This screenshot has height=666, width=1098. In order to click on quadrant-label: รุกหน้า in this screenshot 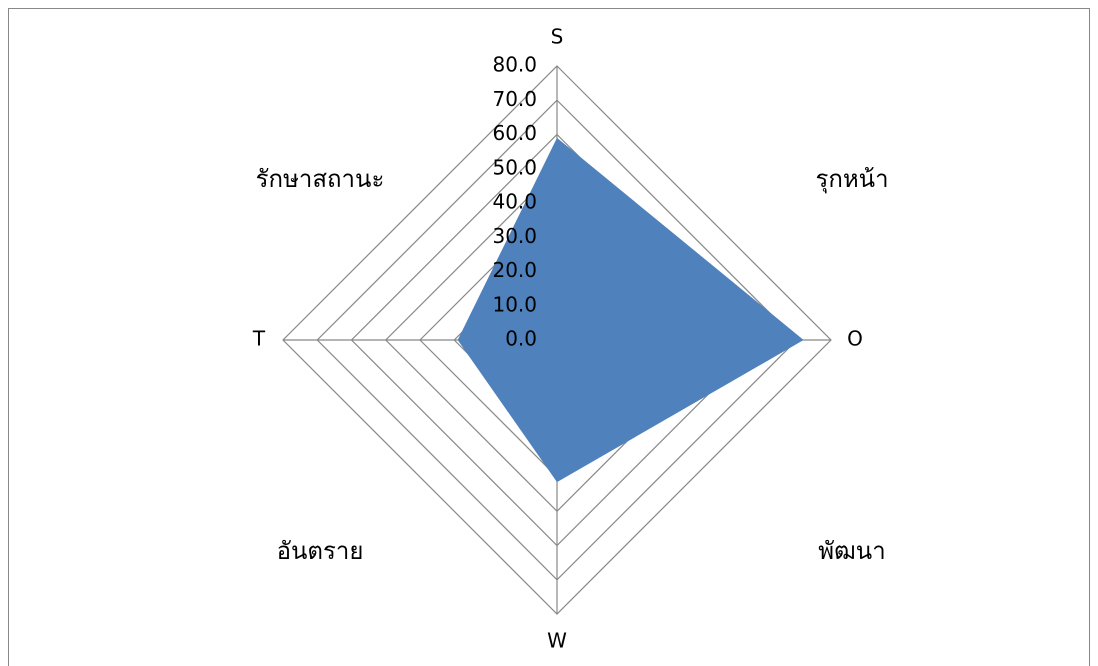, I will do `click(851, 179)`.